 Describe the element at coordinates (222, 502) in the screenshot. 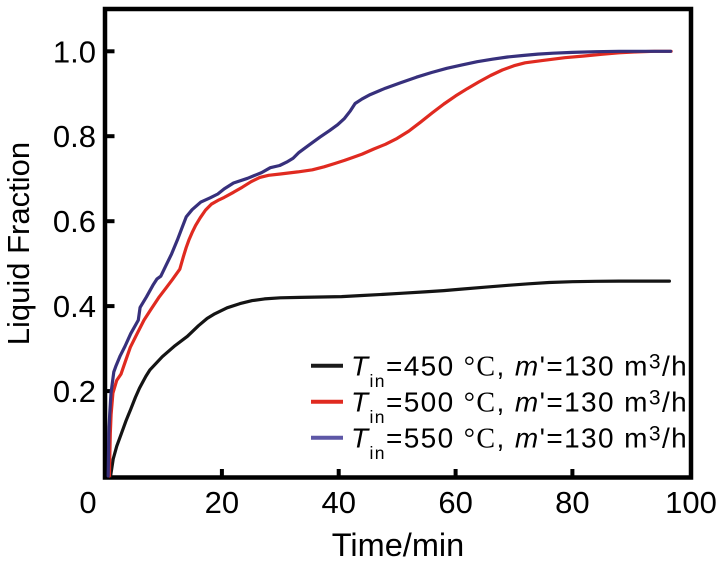

I see `svg-text: 20` at that location.